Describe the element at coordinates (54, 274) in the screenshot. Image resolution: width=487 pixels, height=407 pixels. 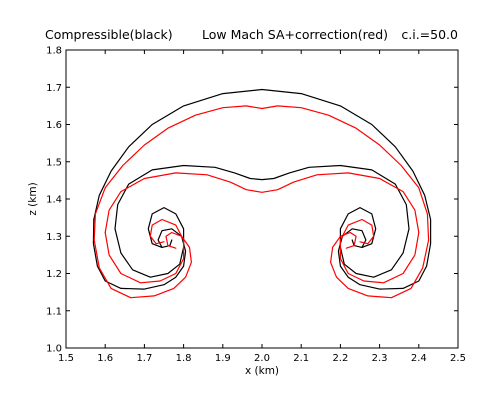
I see `y-tick-label: 1.2` at that location.